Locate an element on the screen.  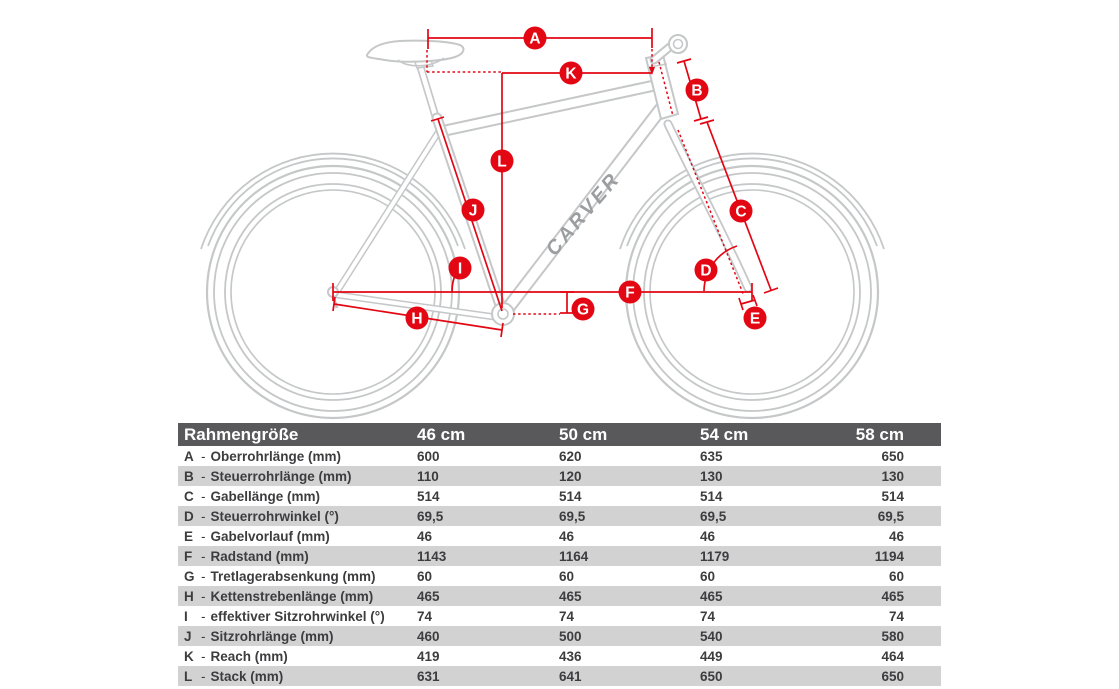
row-letter: C is located at coordinates (189, 496).